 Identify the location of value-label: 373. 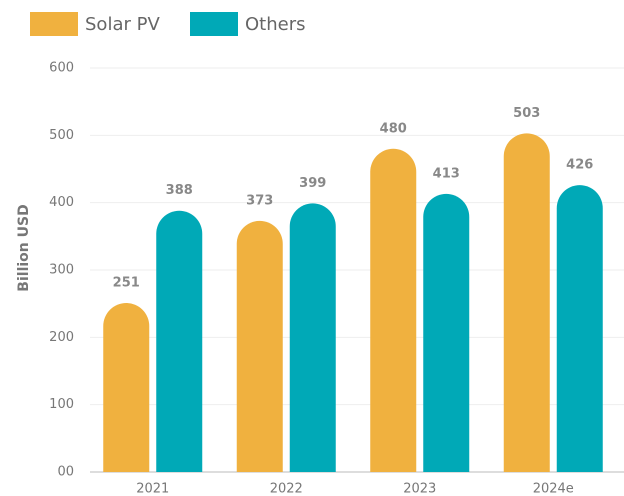
(259, 200).